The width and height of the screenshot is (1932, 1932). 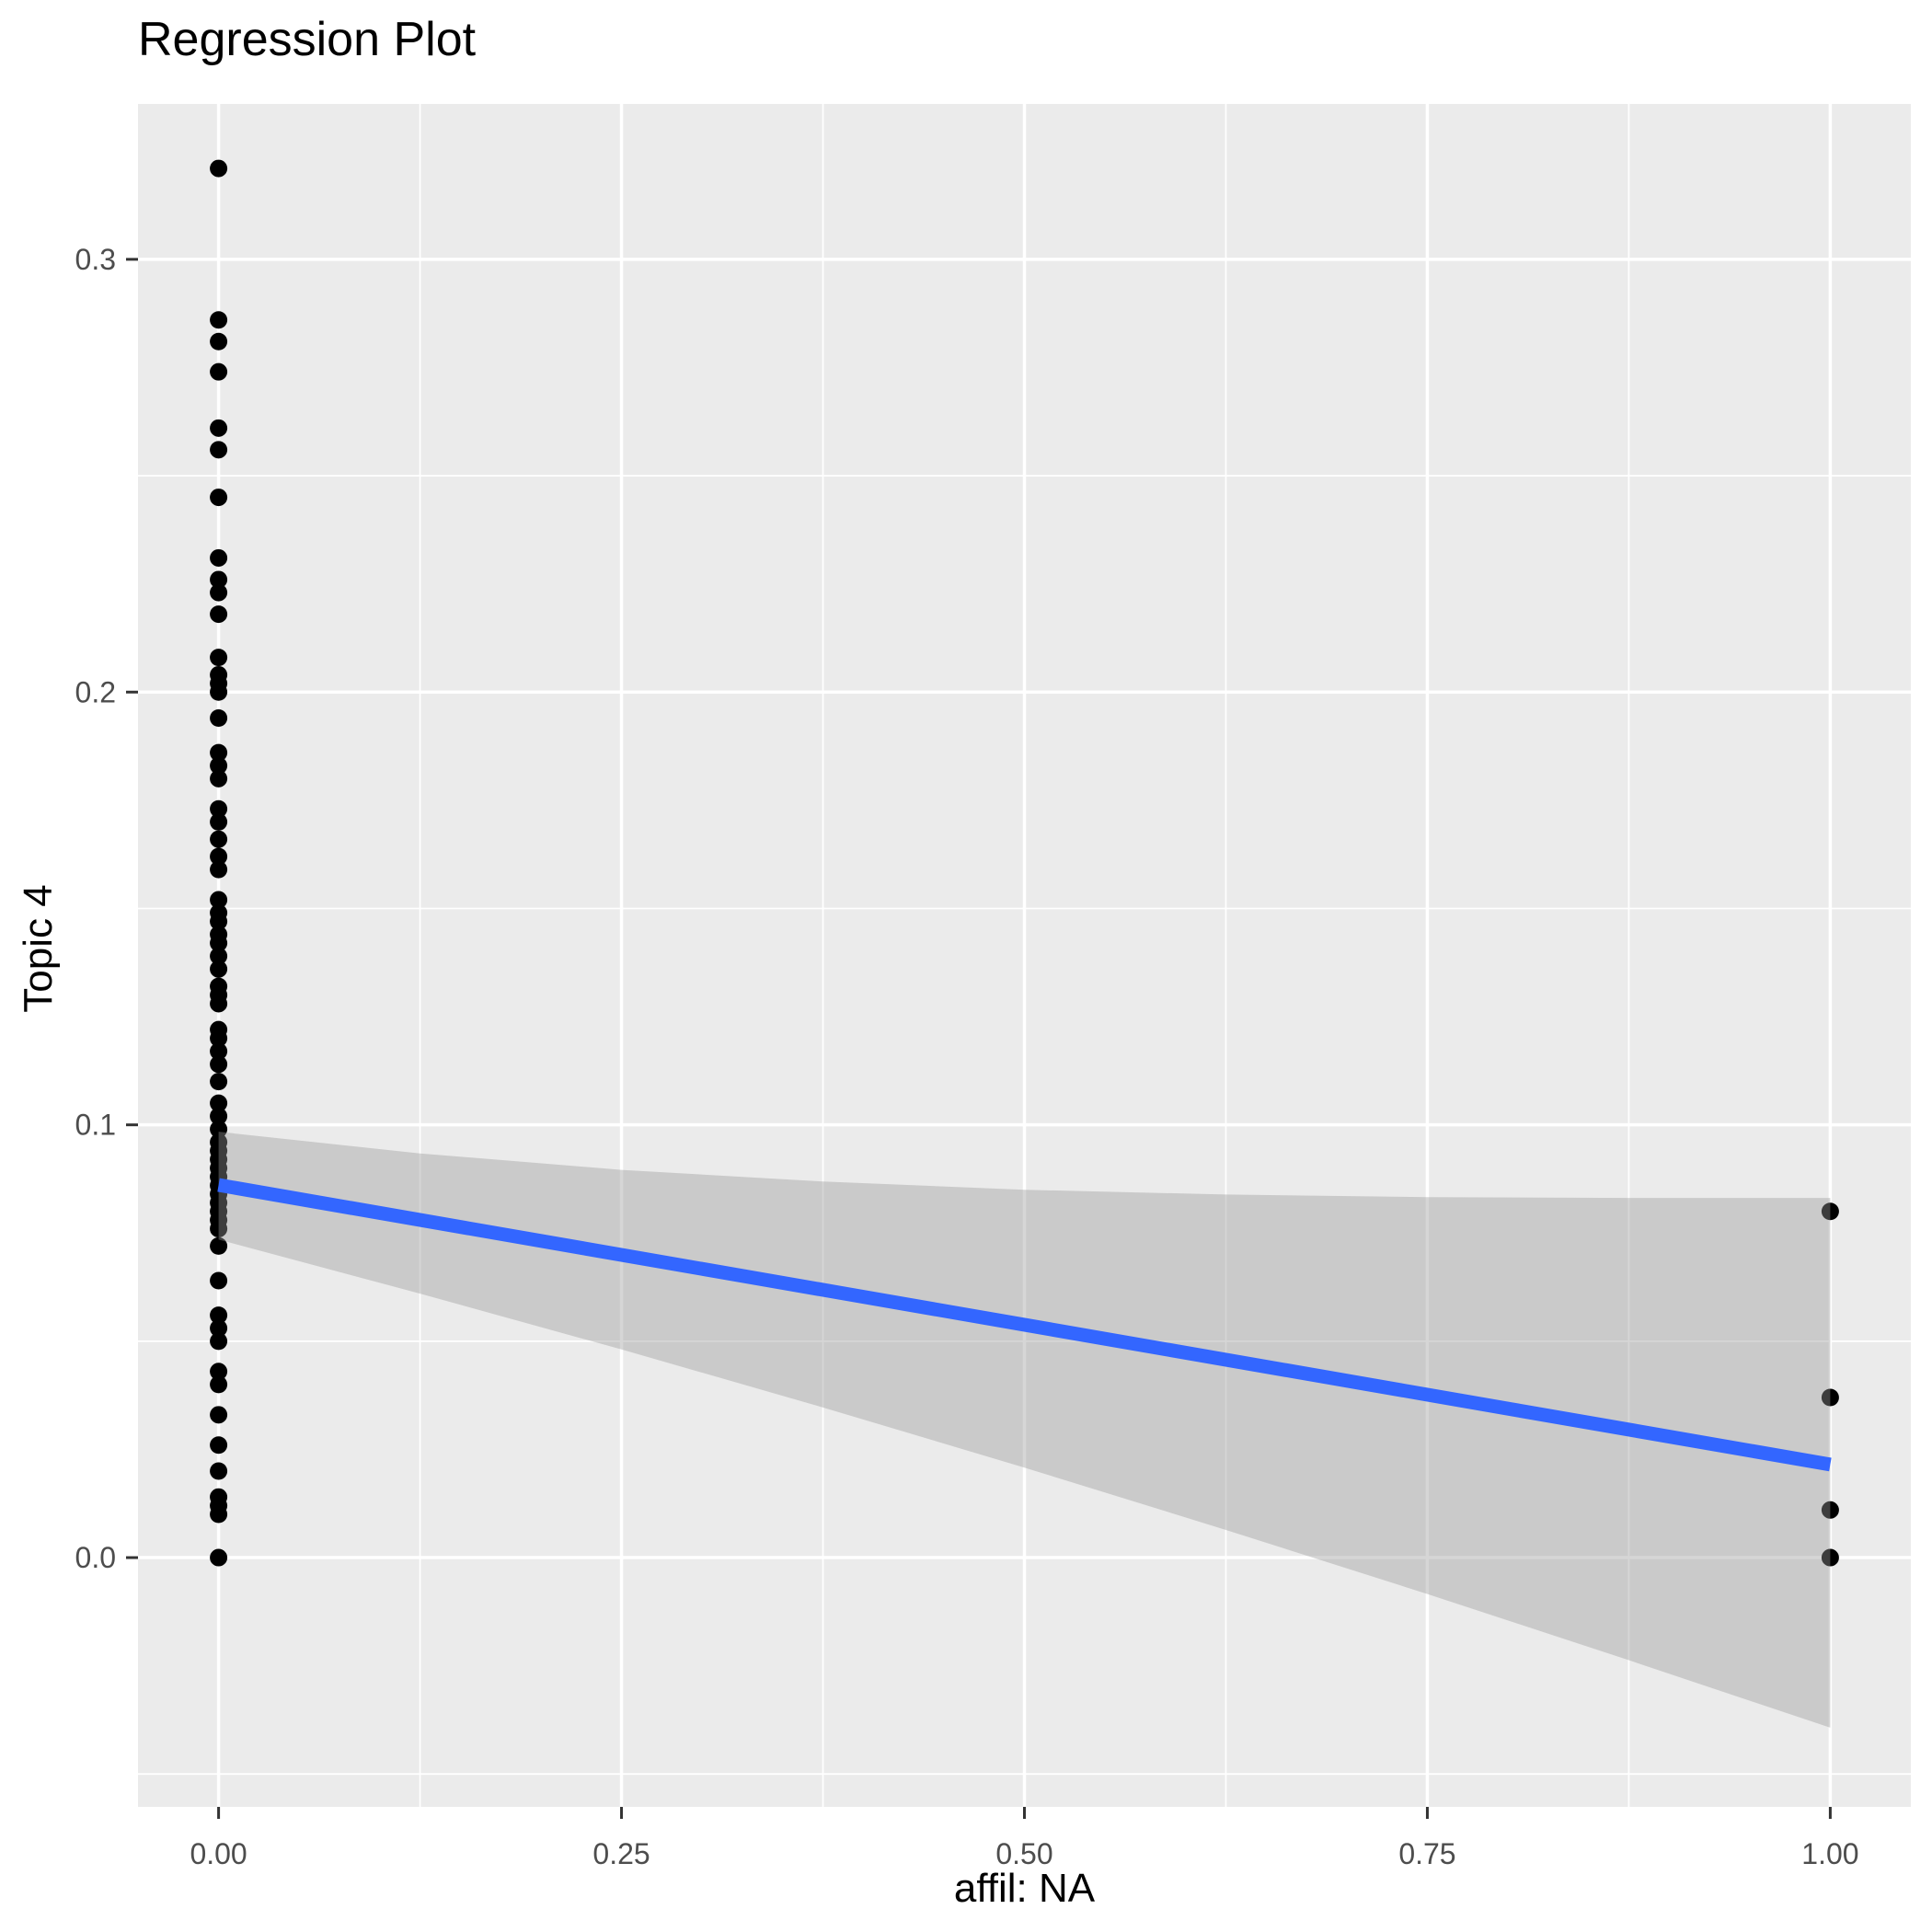 I want to click on x-tick-label: 0.25, so click(x=621, y=1853).